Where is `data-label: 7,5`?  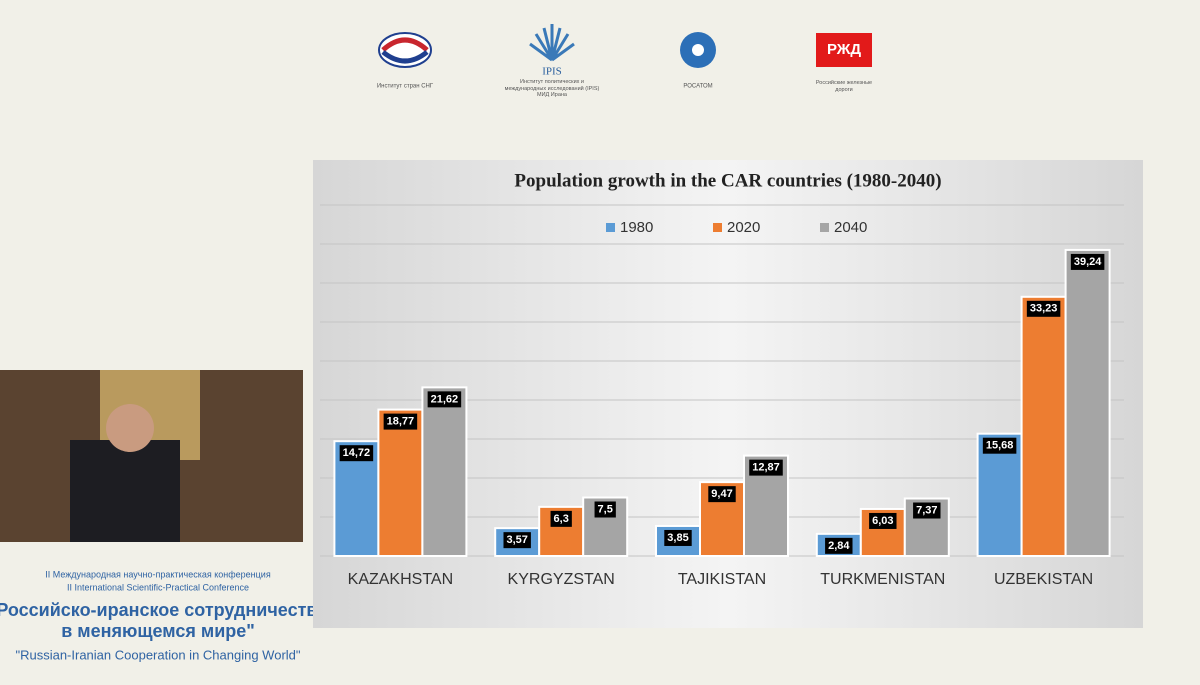 data-label: 7,5 is located at coordinates (605, 509).